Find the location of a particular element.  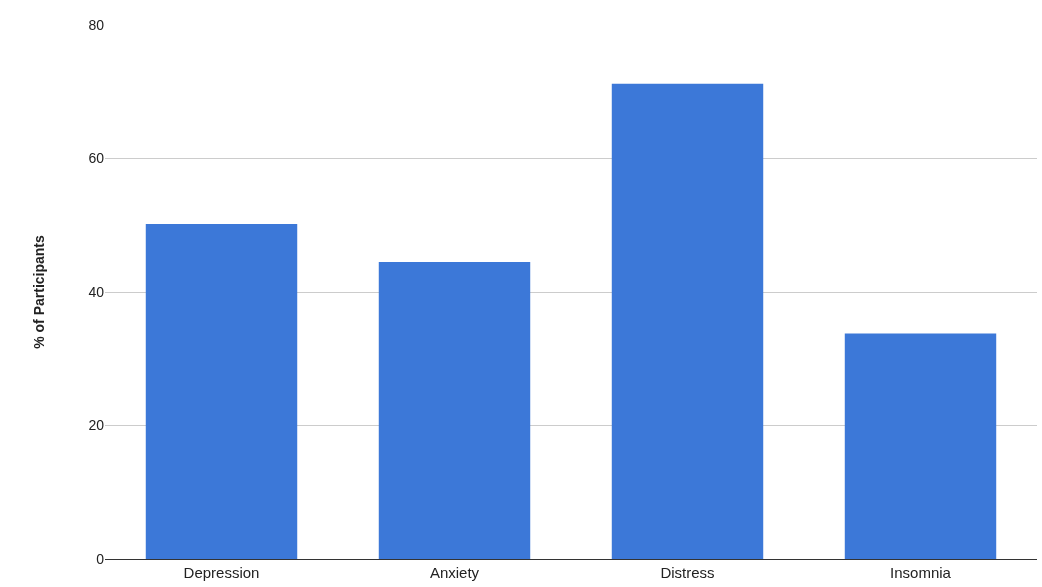

x-tick-label: Anxiety is located at coordinates (454, 572).